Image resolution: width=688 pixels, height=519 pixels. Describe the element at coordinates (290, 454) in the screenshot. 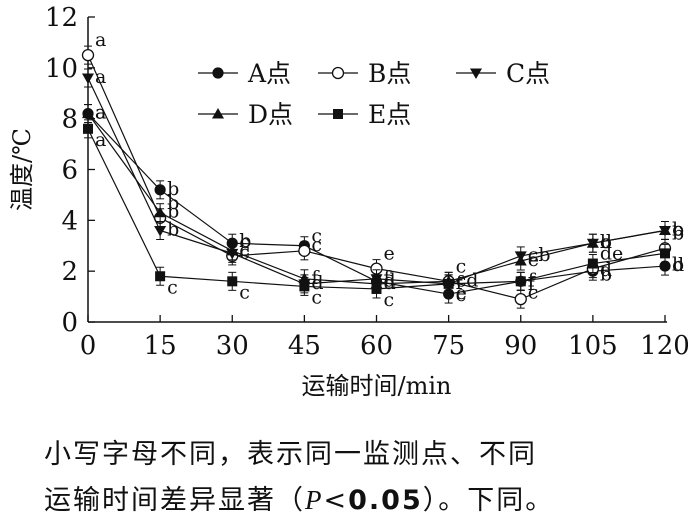

I see `caption-line-1: 小写字母不同，表示同一监测点、不同` at that location.